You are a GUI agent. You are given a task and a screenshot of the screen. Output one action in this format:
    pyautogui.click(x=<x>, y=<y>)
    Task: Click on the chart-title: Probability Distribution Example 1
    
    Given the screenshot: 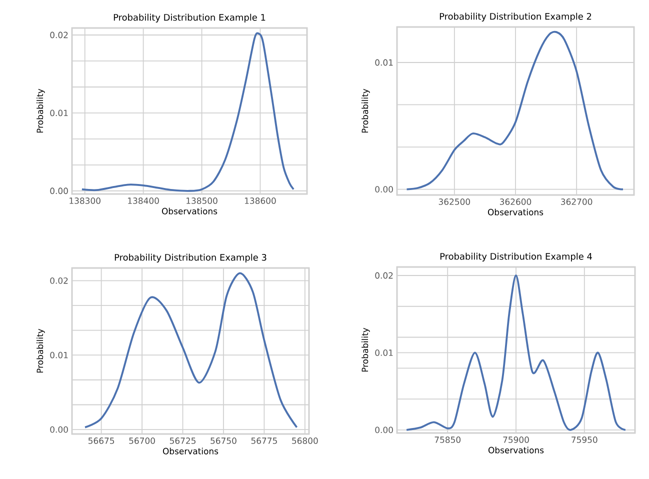 What is the action you would take?
    pyautogui.click(x=190, y=18)
    